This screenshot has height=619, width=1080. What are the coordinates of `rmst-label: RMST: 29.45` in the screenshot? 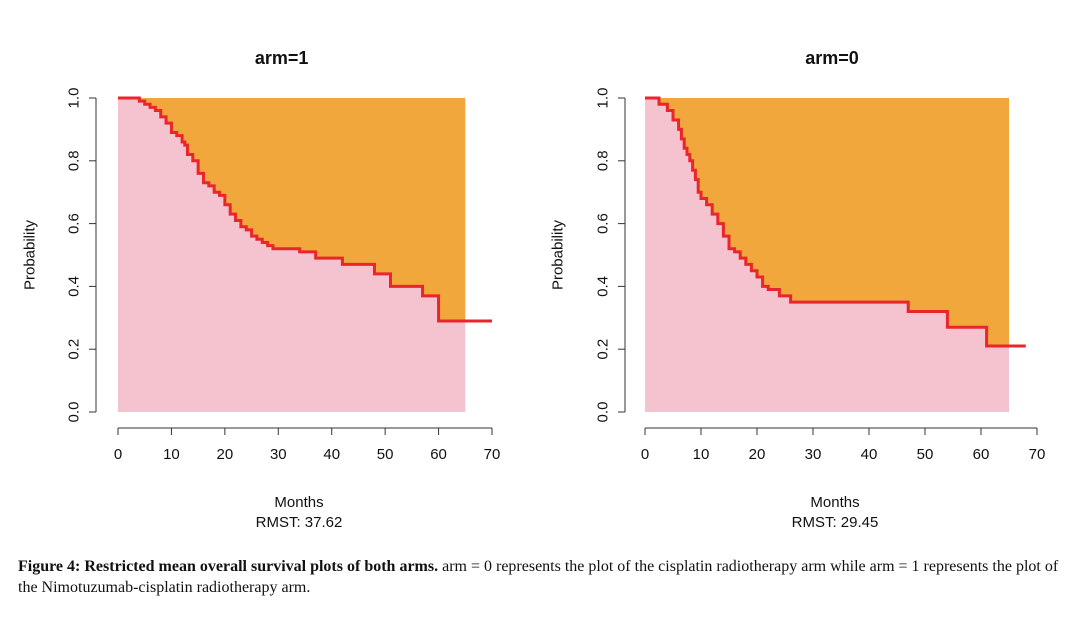 It's located at (835, 522).